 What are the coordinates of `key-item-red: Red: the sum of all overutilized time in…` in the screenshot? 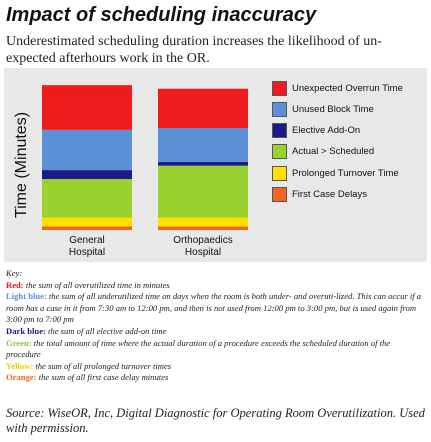 It's located at (216, 286).